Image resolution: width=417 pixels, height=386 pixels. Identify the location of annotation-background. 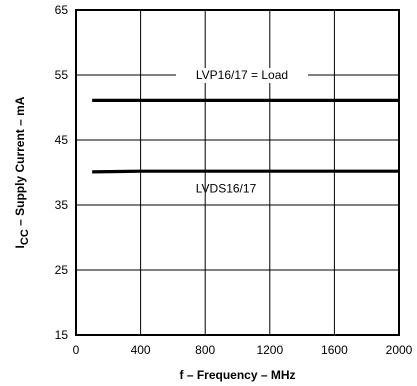
(242, 75).